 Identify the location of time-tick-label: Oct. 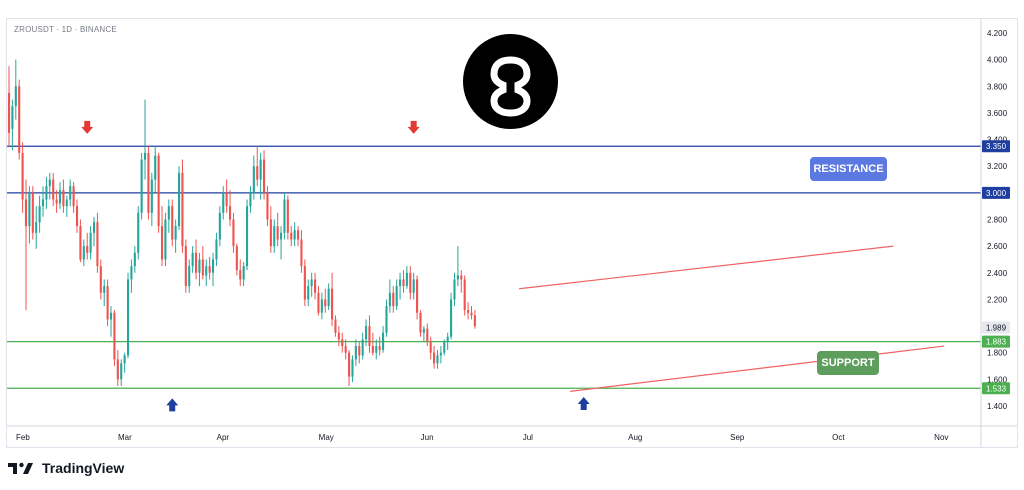
(838, 437).